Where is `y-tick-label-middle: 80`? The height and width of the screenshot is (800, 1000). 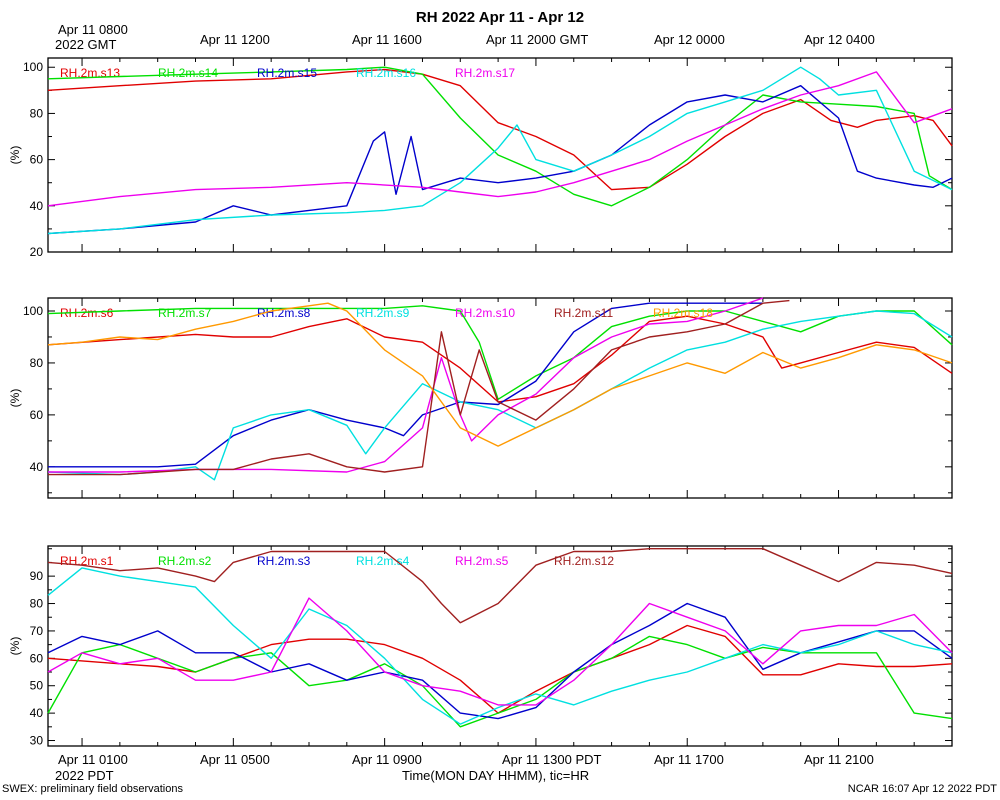 y-tick-label-middle: 80 is located at coordinates (37, 363).